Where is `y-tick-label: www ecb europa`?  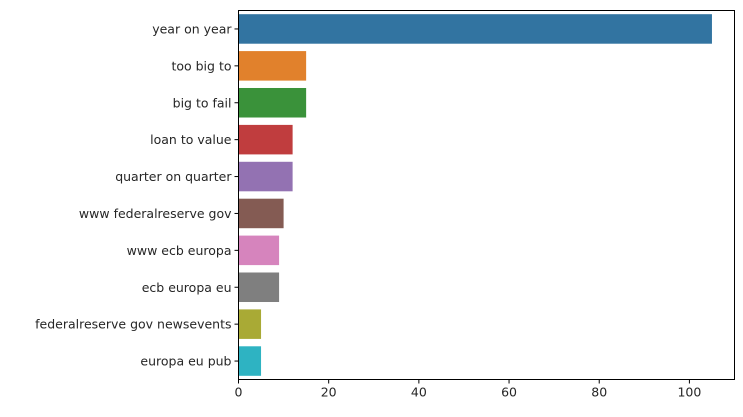 y-tick-label: www ecb europa is located at coordinates (179, 250).